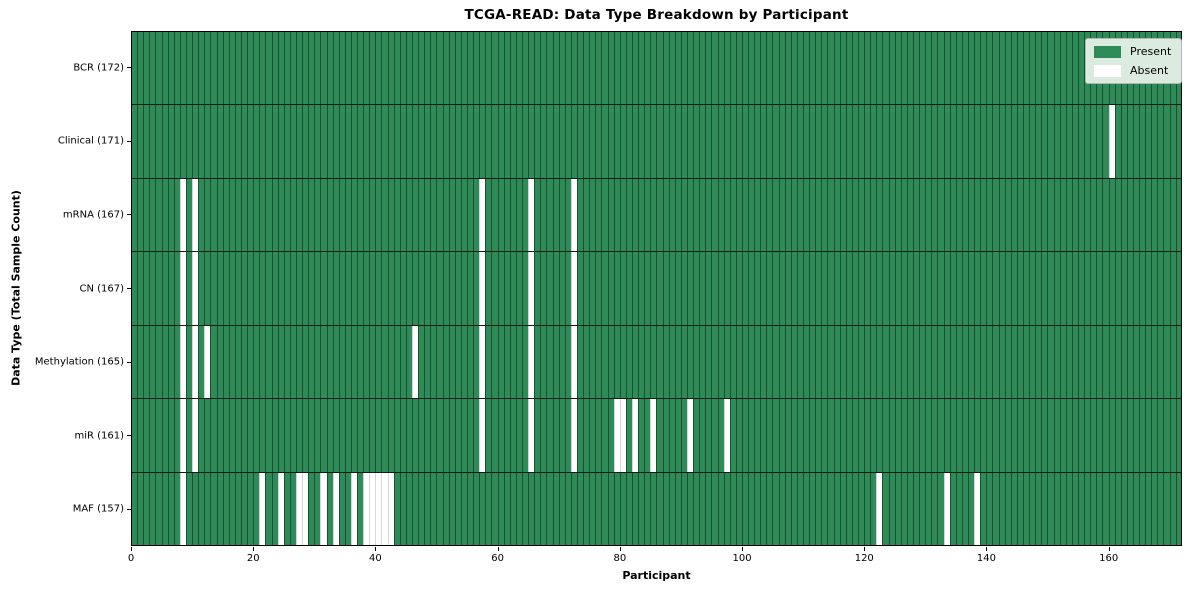 This screenshot has width=1200, height=600. Describe the element at coordinates (253, 558) in the screenshot. I see `x-tick-label: 20` at that location.